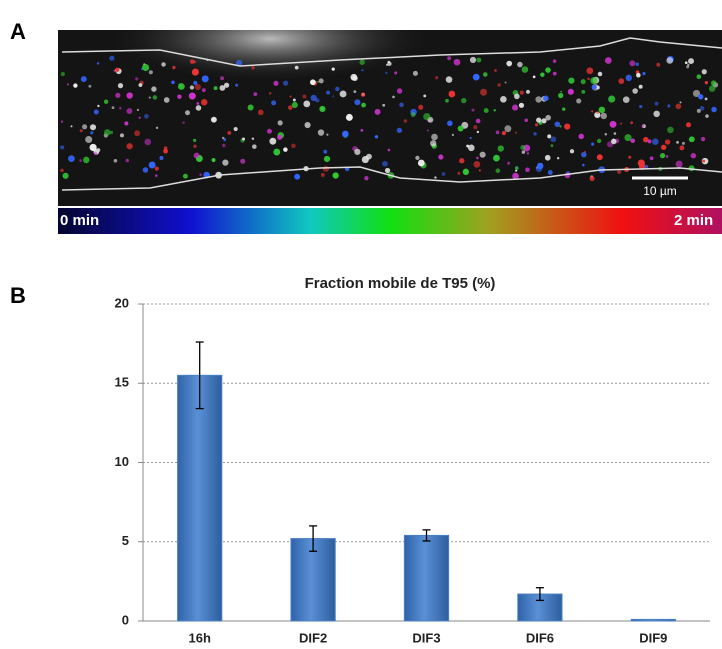 The height and width of the screenshot is (649, 722). Describe the element at coordinates (693, 220) in the screenshot. I see `color-bar-label: 2 min` at that location.